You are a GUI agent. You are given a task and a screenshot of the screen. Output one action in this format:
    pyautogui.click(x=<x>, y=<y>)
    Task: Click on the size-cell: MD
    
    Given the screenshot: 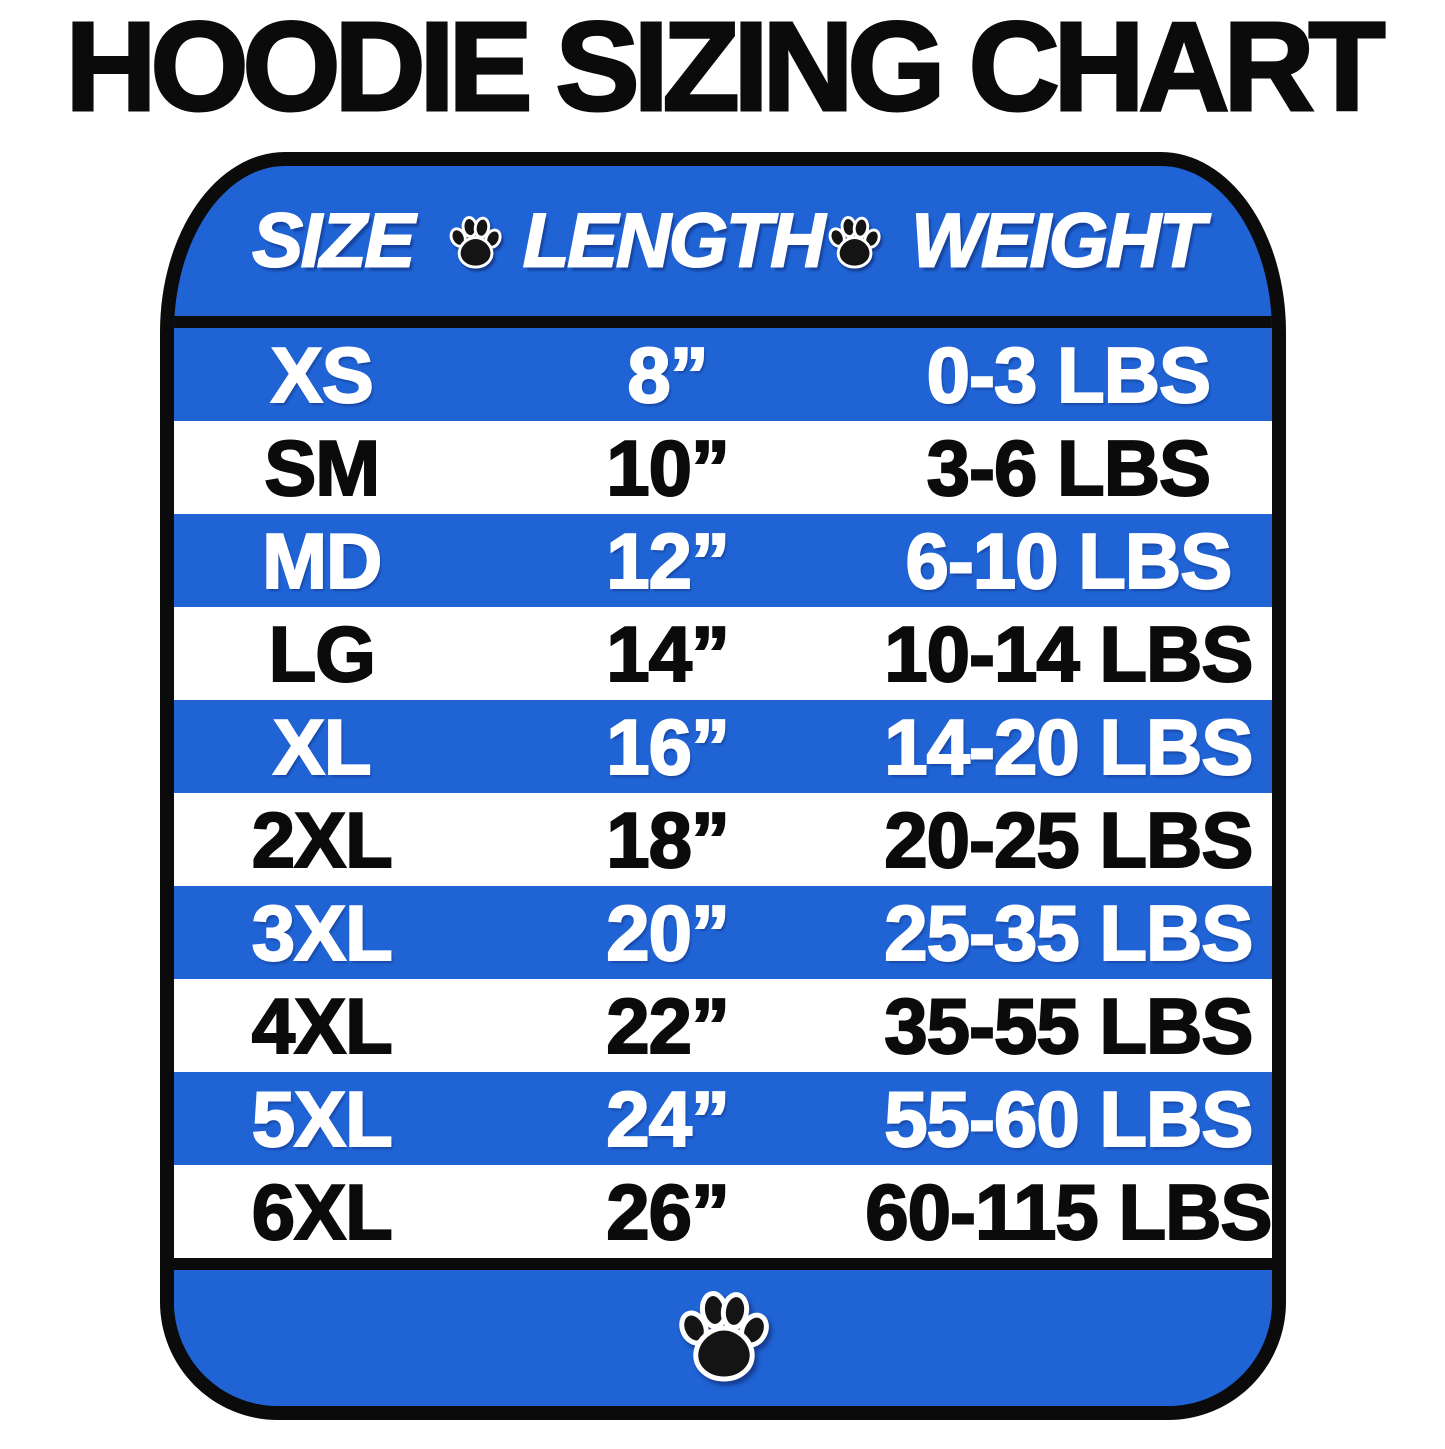 What is the action you would take?
    pyautogui.click(x=322, y=560)
    